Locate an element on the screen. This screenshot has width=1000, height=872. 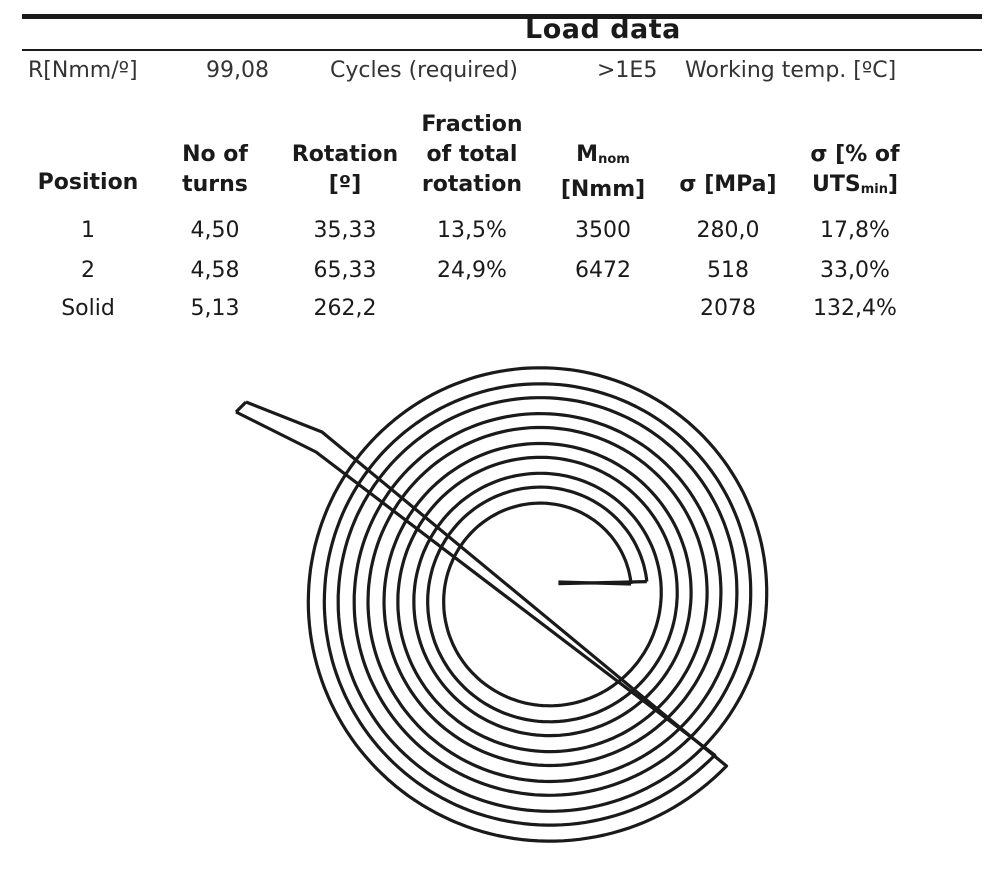
table-cell: 132,4% is located at coordinates (855, 308).